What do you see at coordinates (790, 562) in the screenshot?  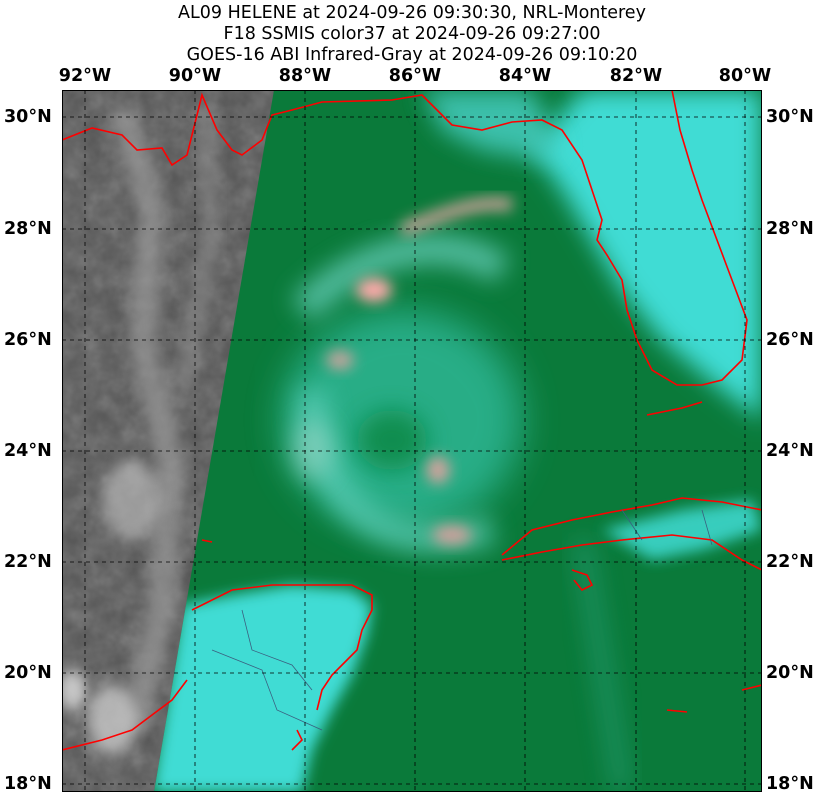 I see `lat-label-22n-right: 22°N` at bounding box center [790, 562].